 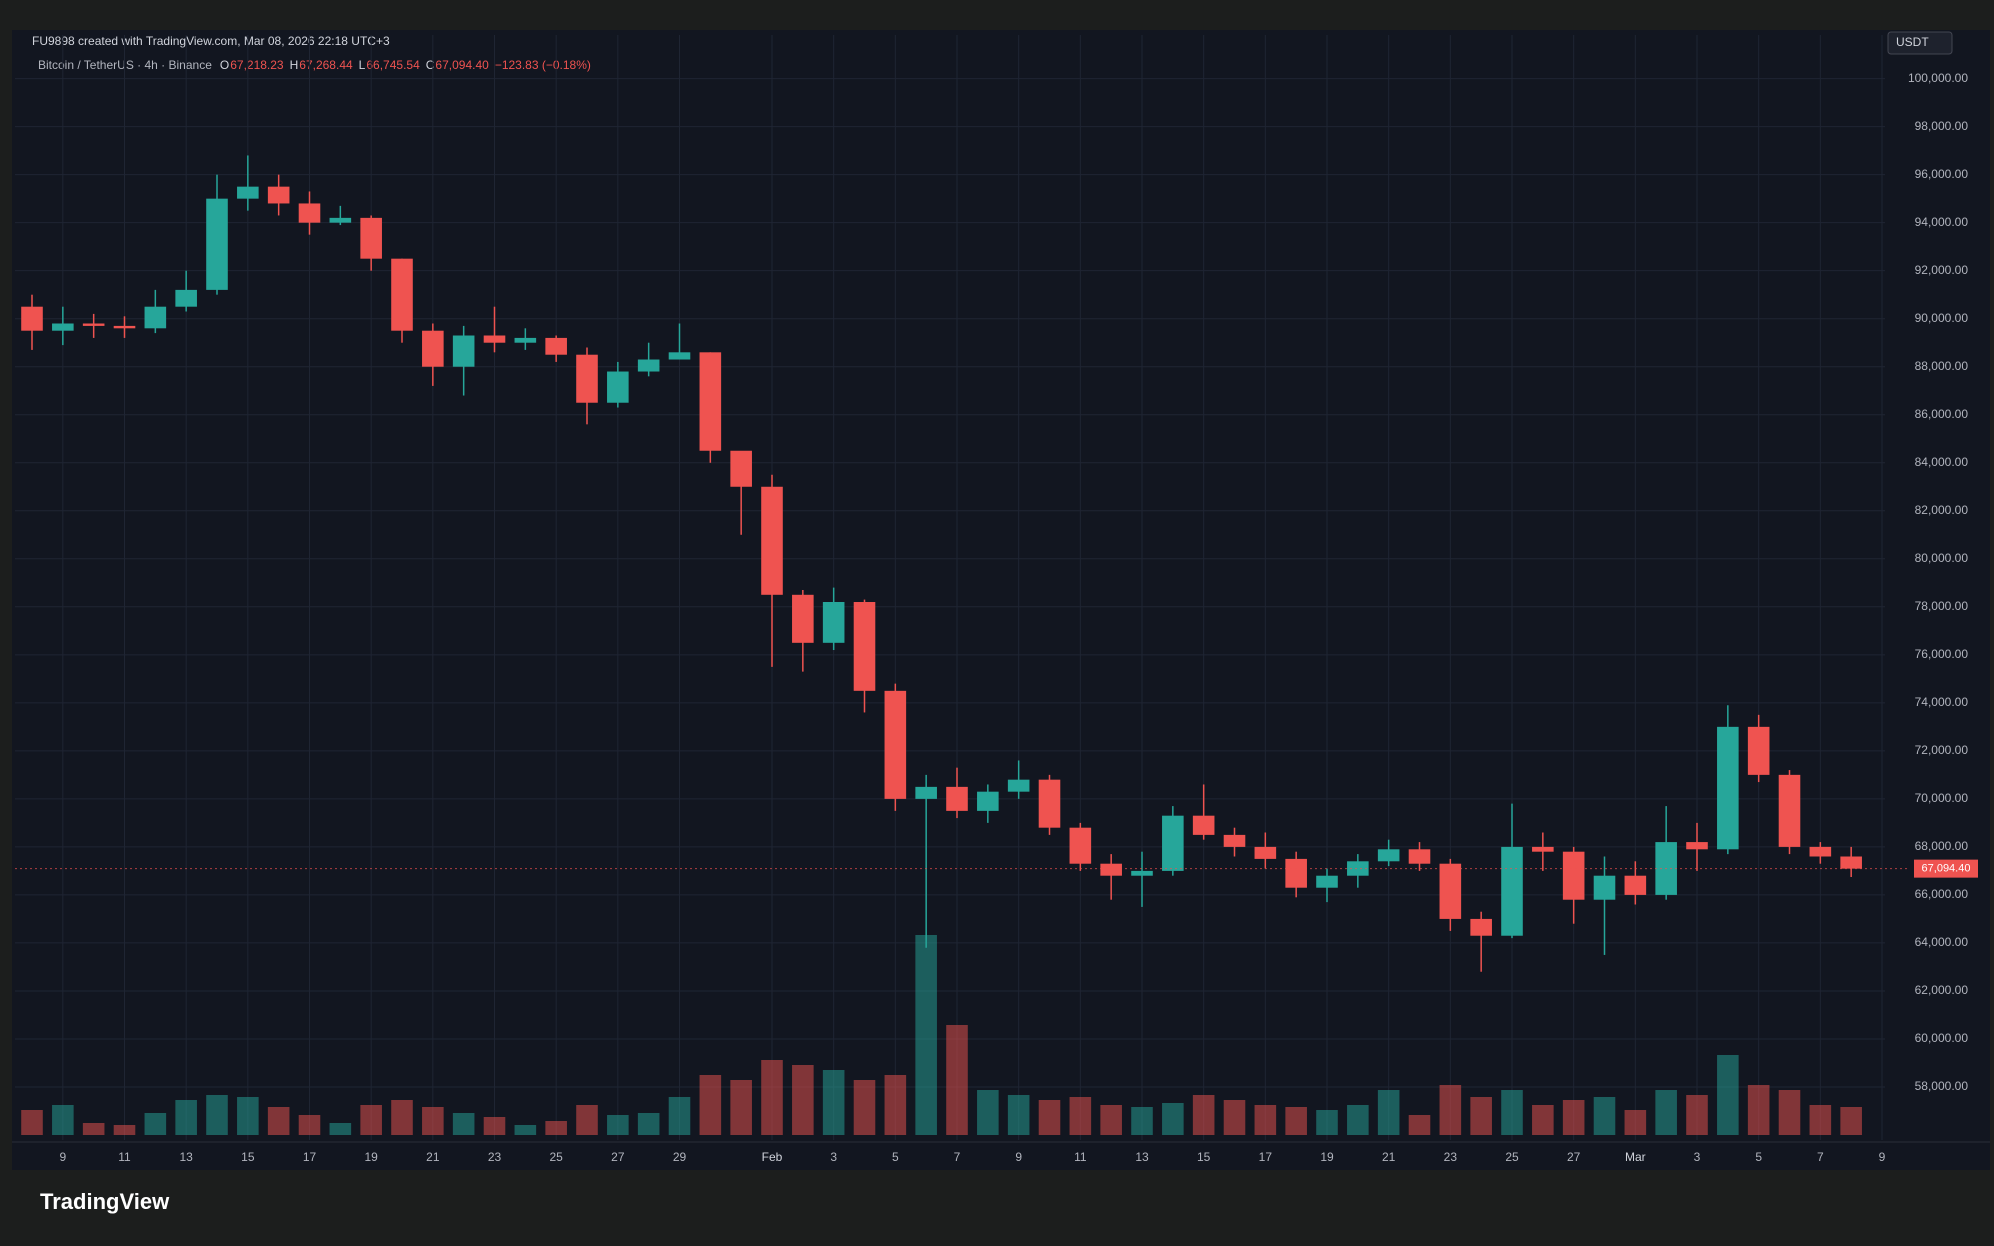 I want to click on y-tick-label: 78,000.00, so click(x=1942, y=606).